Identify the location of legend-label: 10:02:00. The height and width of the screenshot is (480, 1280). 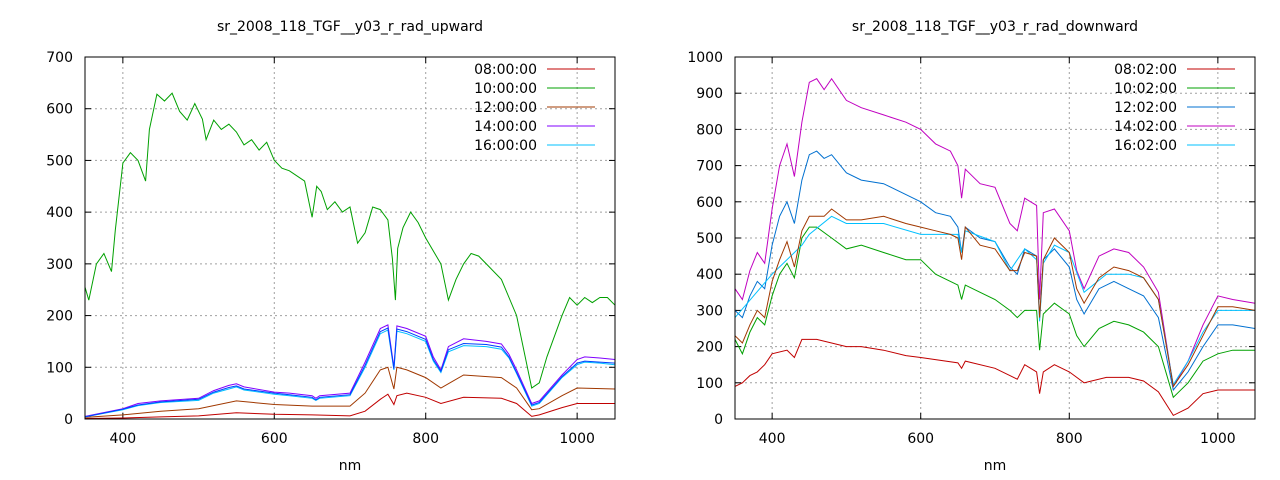
(1145, 89).